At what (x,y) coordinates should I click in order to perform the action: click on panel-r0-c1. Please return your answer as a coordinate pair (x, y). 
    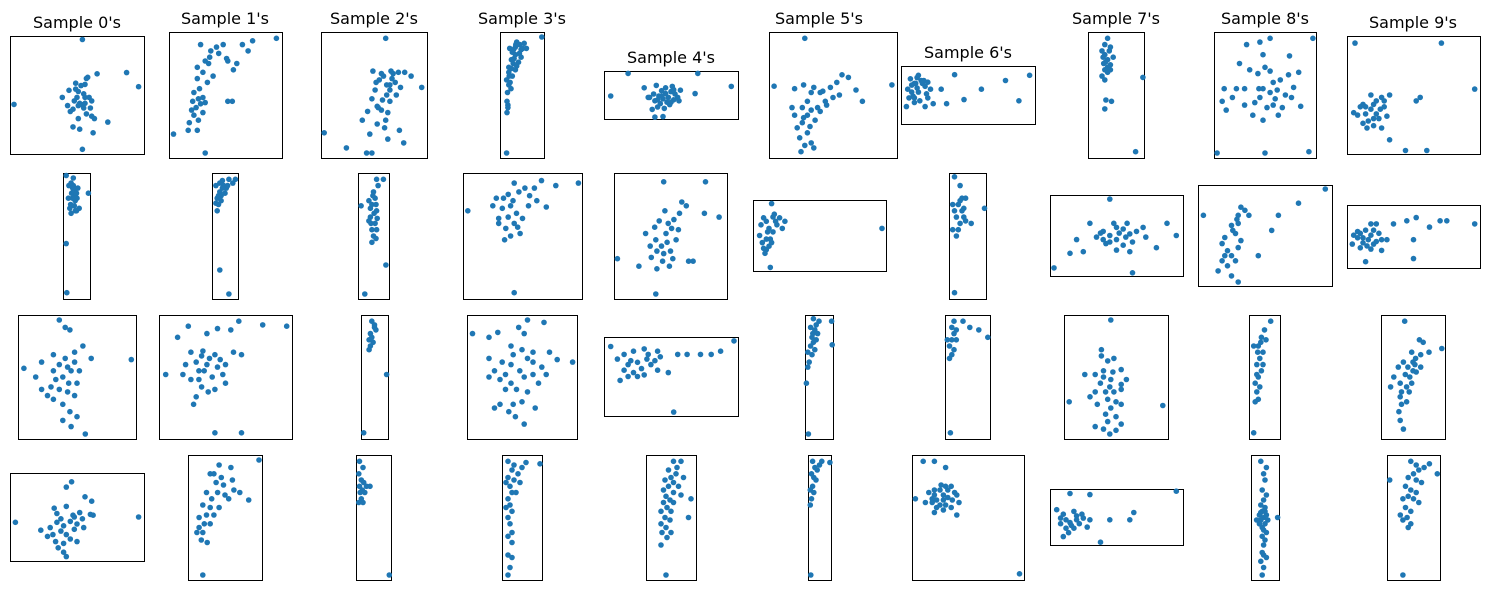
    Looking at the image, I should click on (226, 95).